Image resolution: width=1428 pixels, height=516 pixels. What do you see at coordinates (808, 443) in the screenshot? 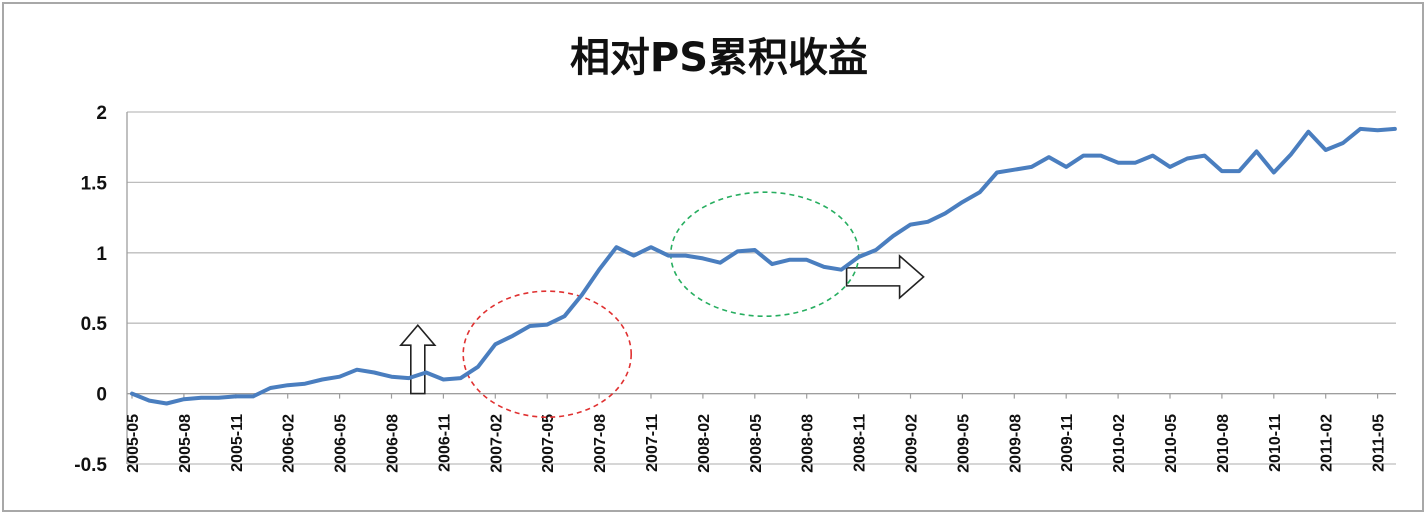
I see `x-tick-label: 2008-08` at bounding box center [808, 443].